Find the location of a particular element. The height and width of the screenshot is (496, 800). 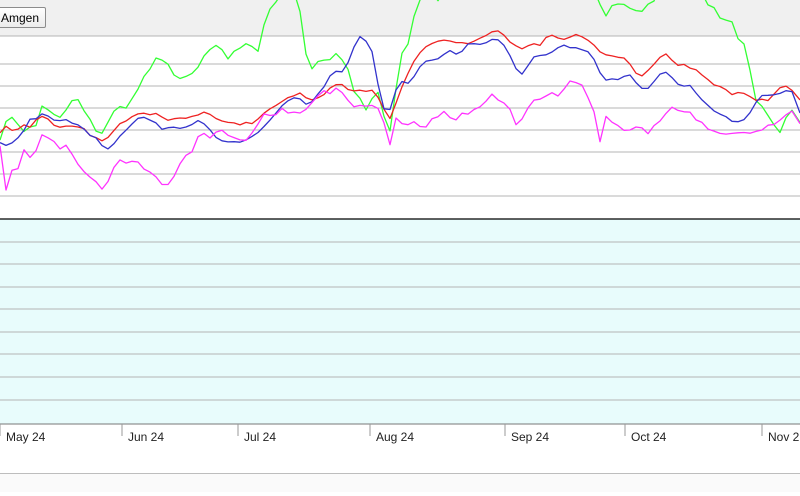

top-band is located at coordinates (400, 18).